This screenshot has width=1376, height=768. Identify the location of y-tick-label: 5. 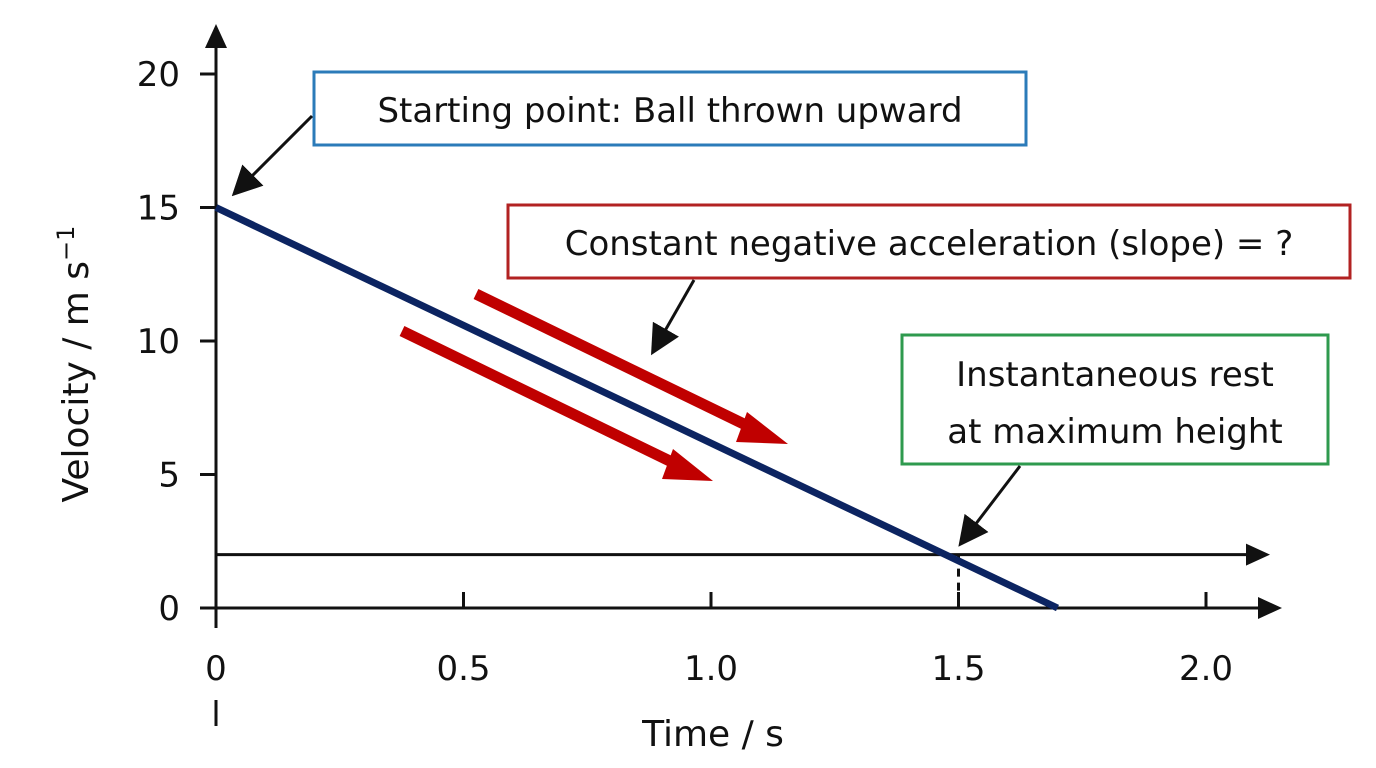
(169, 476).